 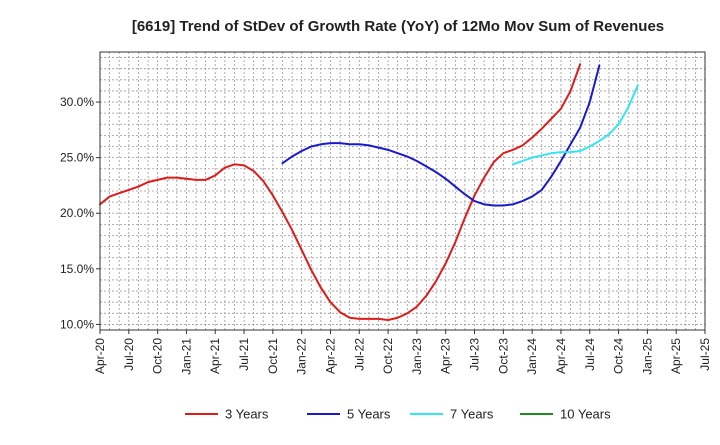 I want to click on x-tick-label: Oct-21, so click(x=273, y=356).